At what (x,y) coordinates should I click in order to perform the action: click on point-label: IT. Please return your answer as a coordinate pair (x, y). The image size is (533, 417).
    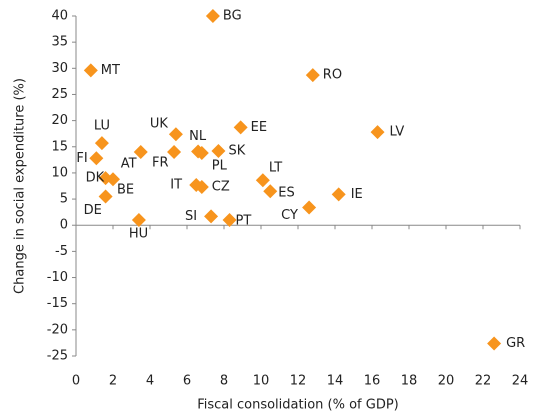
    Looking at the image, I should click on (176, 184).